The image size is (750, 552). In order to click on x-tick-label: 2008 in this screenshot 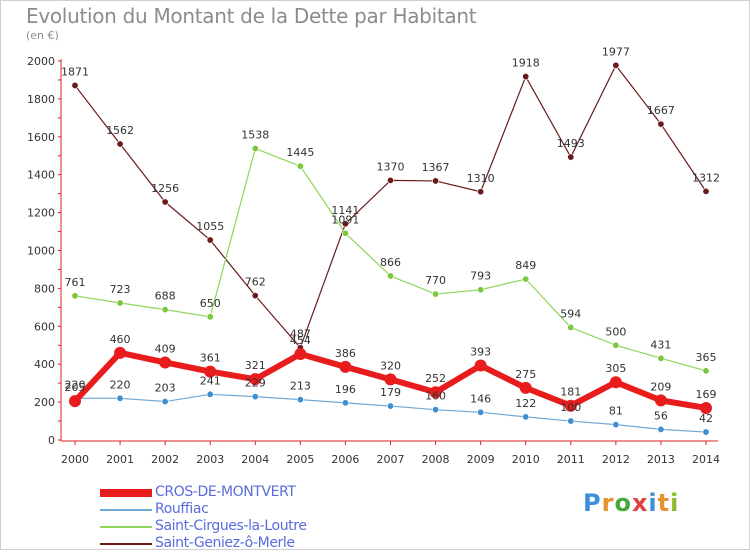, I will do `click(436, 459)`.